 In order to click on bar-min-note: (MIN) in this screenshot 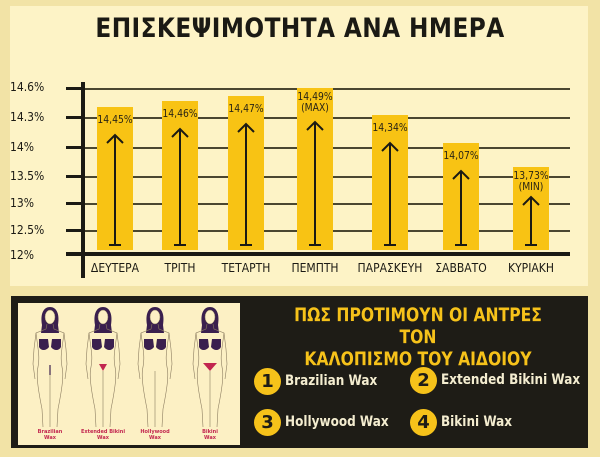, I will do `click(531, 187)`.